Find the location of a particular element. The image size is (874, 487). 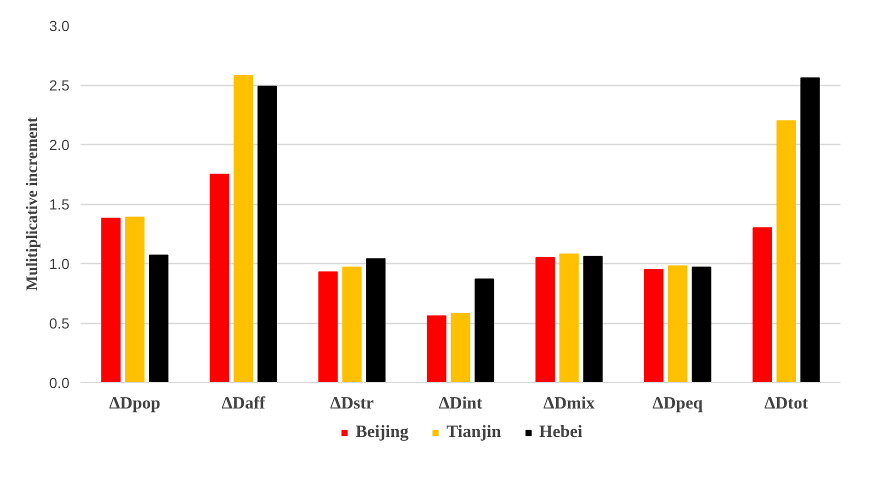

x-tick-label: ΔDint is located at coordinates (460, 403).